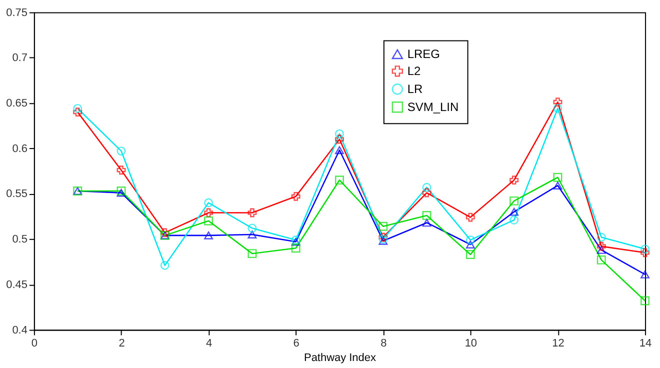 Image resolution: width=660 pixels, height=368 pixels. What do you see at coordinates (383, 343) in the screenshot?
I see `x-tick-label: 8` at bounding box center [383, 343].